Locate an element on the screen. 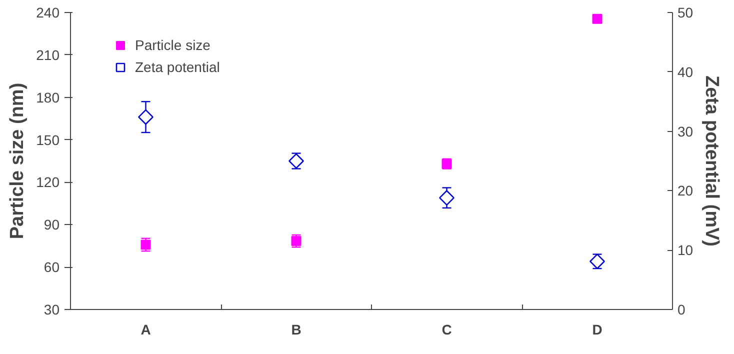 The height and width of the screenshot is (354, 734). legend-label: Zeta potential is located at coordinates (177, 67).